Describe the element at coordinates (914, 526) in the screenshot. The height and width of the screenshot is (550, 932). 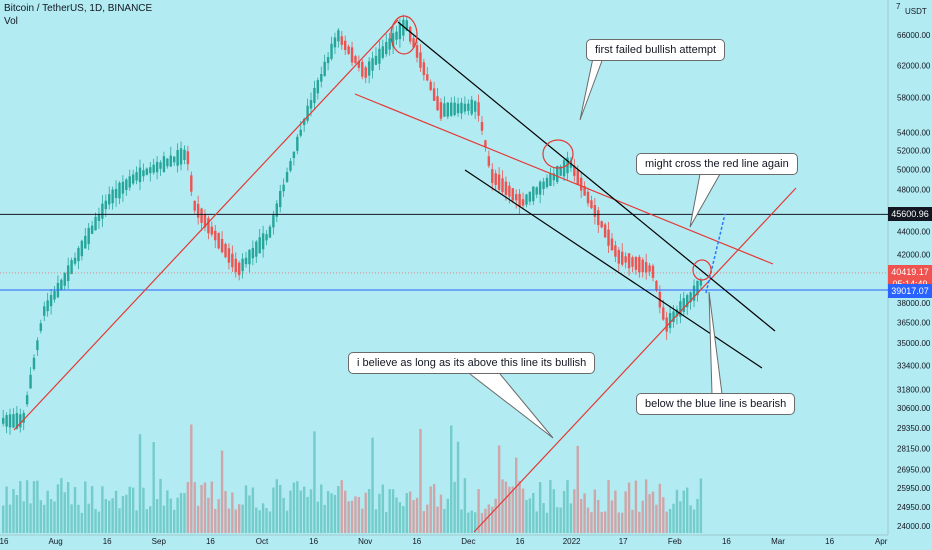
I see `y-tick-label-22: 24000.00` at that location.